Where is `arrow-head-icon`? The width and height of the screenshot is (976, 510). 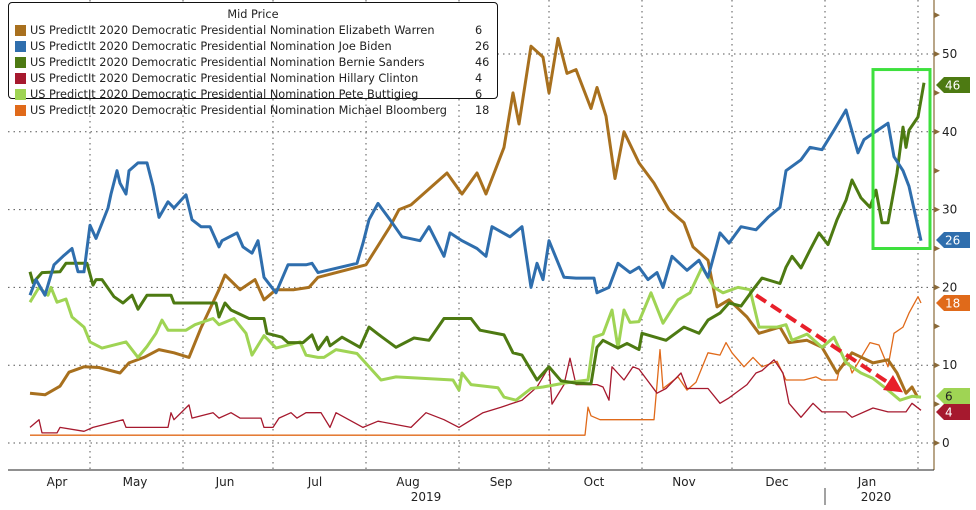
arrow-head-icon is located at coordinates (893, 383).